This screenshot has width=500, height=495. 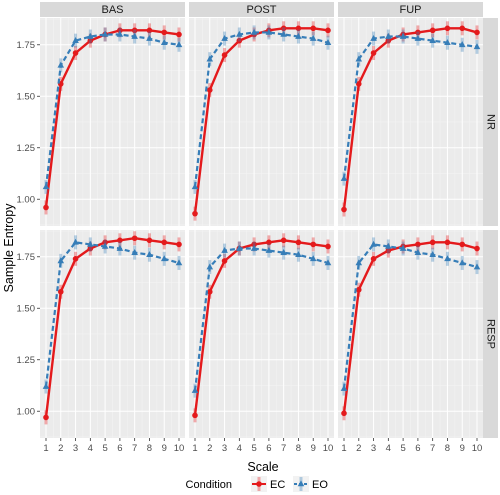 I want to click on legend-key-eo, so click(x=301, y=484).